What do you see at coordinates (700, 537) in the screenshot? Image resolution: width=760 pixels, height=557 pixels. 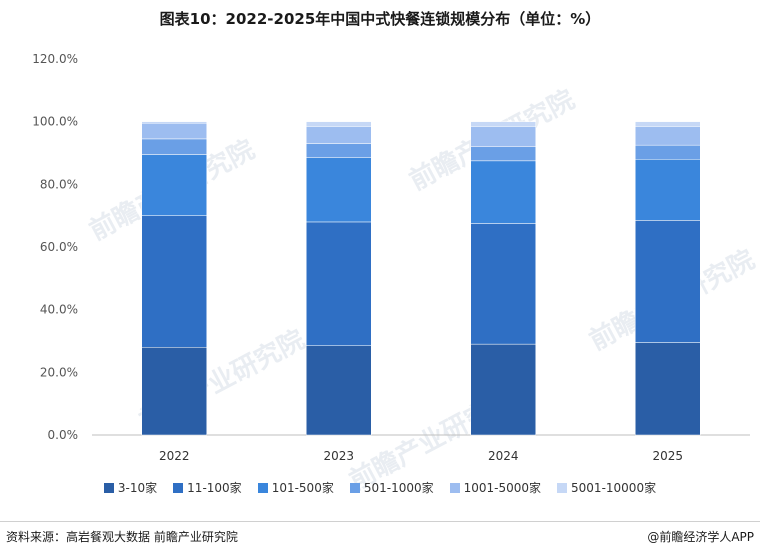 I see `brand-text: @前瞻经济学人APP` at bounding box center [700, 537].